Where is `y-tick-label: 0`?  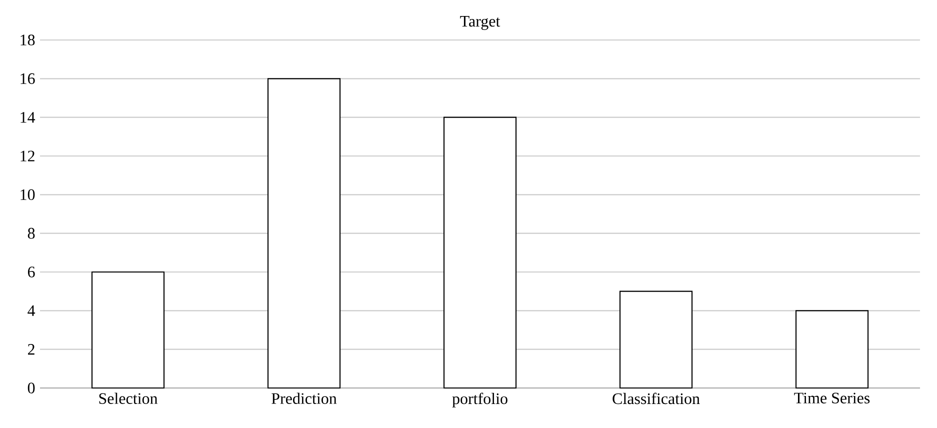
y-tick-label: 0 is located at coordinates (31, 388).